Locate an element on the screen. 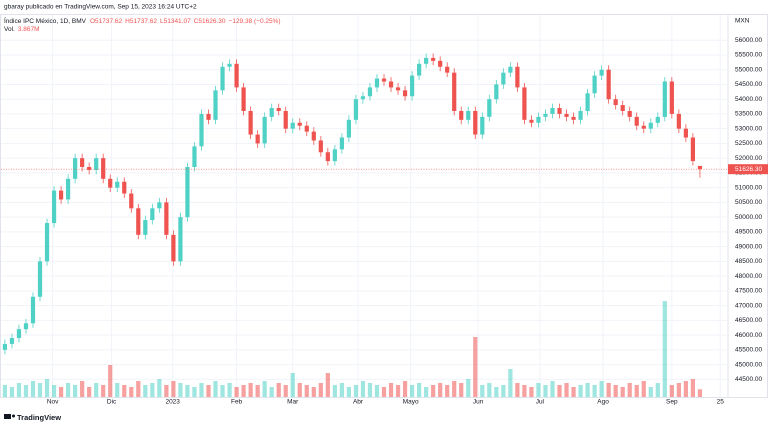 The width and height of the screenshot is (768, 426). y-tick-label: 56000.00 is located at coordinates (748, 40).